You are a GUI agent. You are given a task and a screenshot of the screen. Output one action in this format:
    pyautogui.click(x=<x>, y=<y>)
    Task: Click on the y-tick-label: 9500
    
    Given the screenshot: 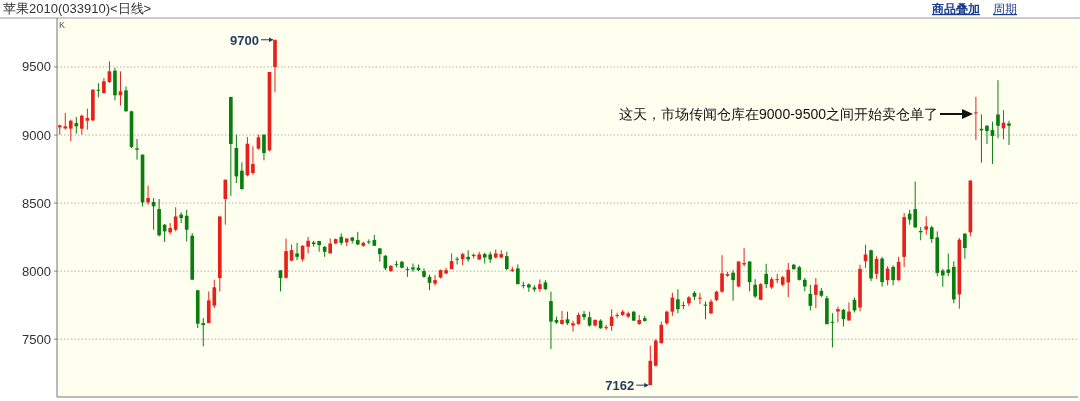 What is the action you would take?
    pyautogui.click(x=36, y=67)
    